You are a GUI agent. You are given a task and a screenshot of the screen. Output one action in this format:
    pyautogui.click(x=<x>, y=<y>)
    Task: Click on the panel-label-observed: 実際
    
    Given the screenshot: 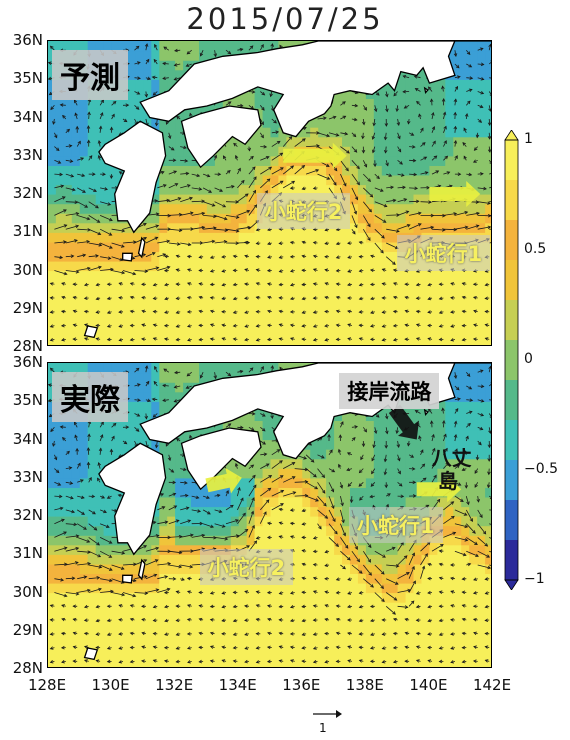 What is the action you would take?
    pyautogui.click(x=90, y=397)
    